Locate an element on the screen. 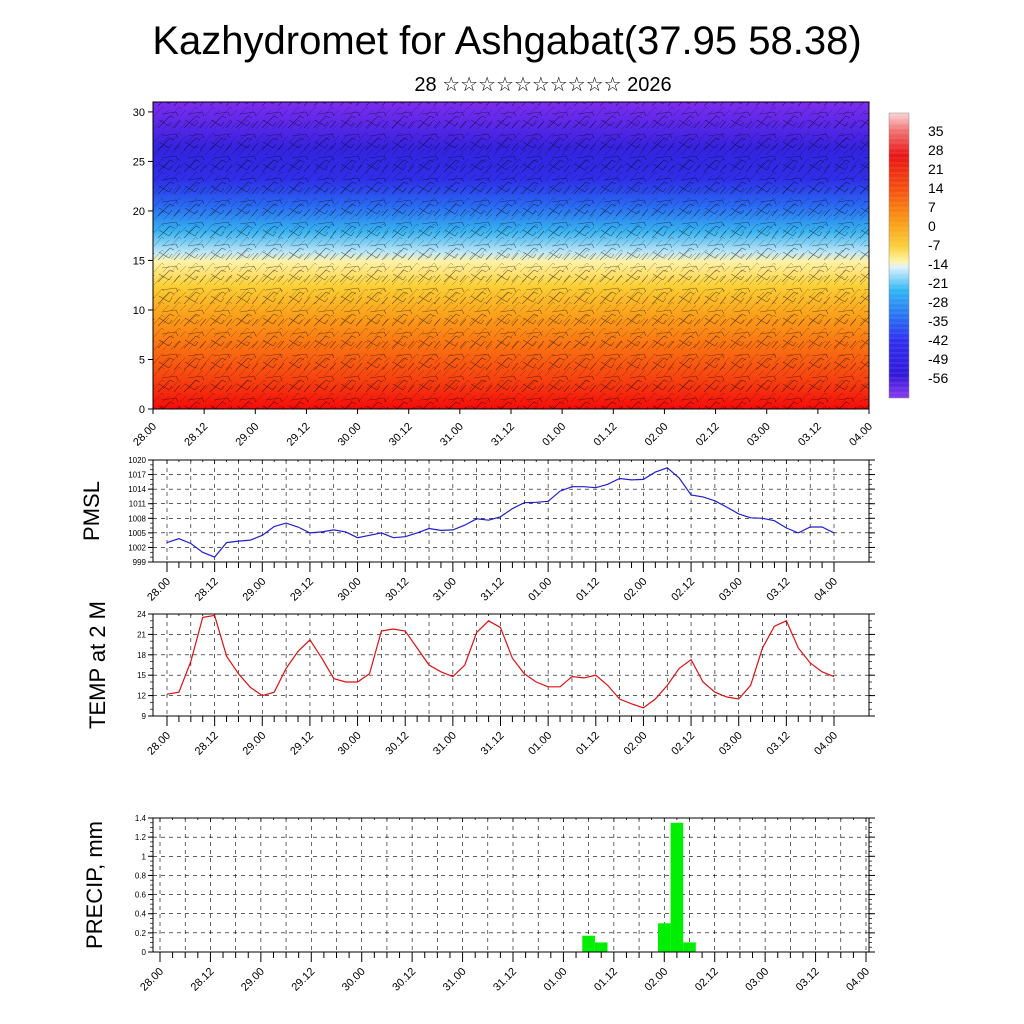 The width and height of the screenshot is (1024, 1024). colorbar: 35 28 21 14 7 0 -7 -14 -21 -28 -35 -42 -49 -56 is located at coordinates (918, 255).